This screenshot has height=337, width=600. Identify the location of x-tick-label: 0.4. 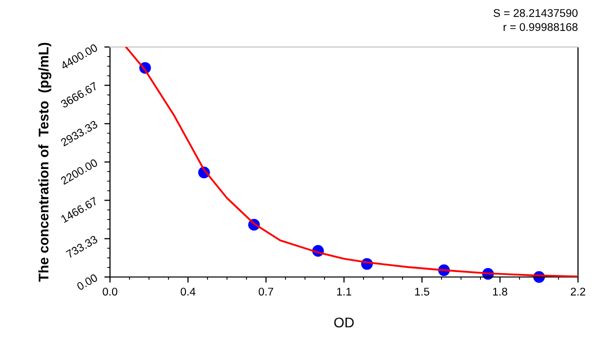
(188, 292).